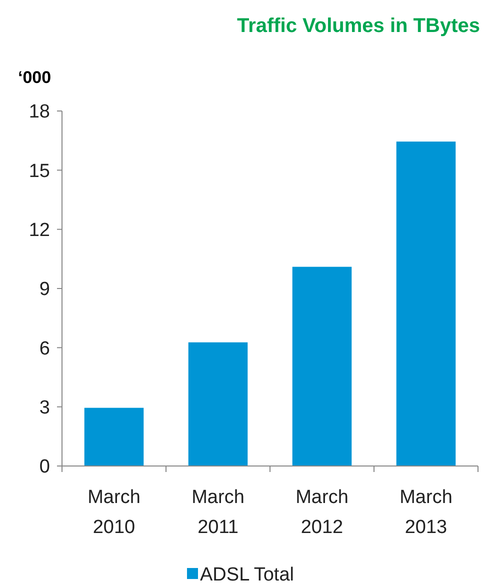 The image size is (486, 587). I want to click on y-tick-label: 18, so click(39, 112).